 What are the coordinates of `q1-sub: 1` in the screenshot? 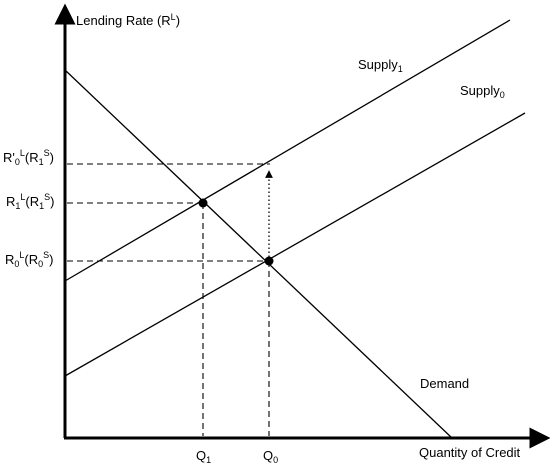 It's located at (208, 460).